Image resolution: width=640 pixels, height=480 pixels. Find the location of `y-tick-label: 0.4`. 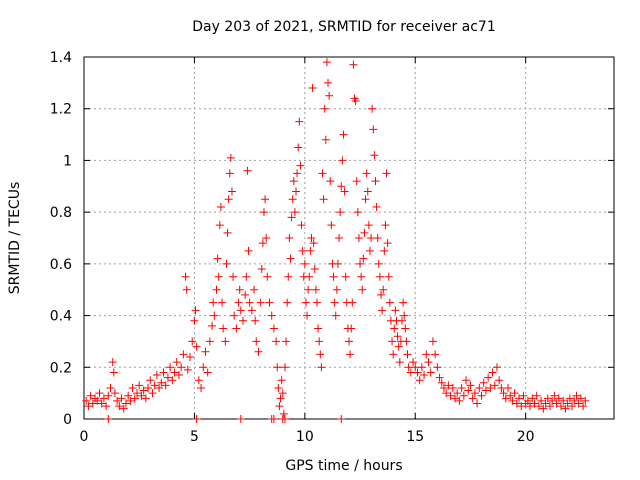

y-tick-label: 0.4 is located at coordinates (61, 317).